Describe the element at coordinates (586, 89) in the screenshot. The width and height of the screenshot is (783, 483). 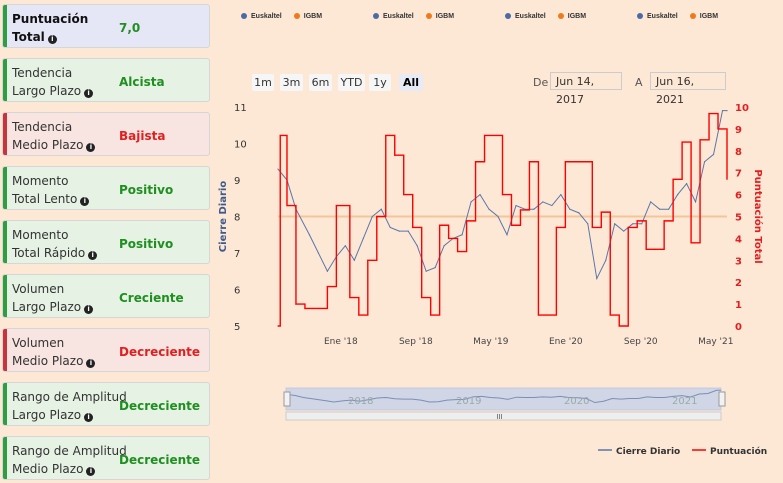
I see `date-from-input: Jun 14, 2017` at that location.